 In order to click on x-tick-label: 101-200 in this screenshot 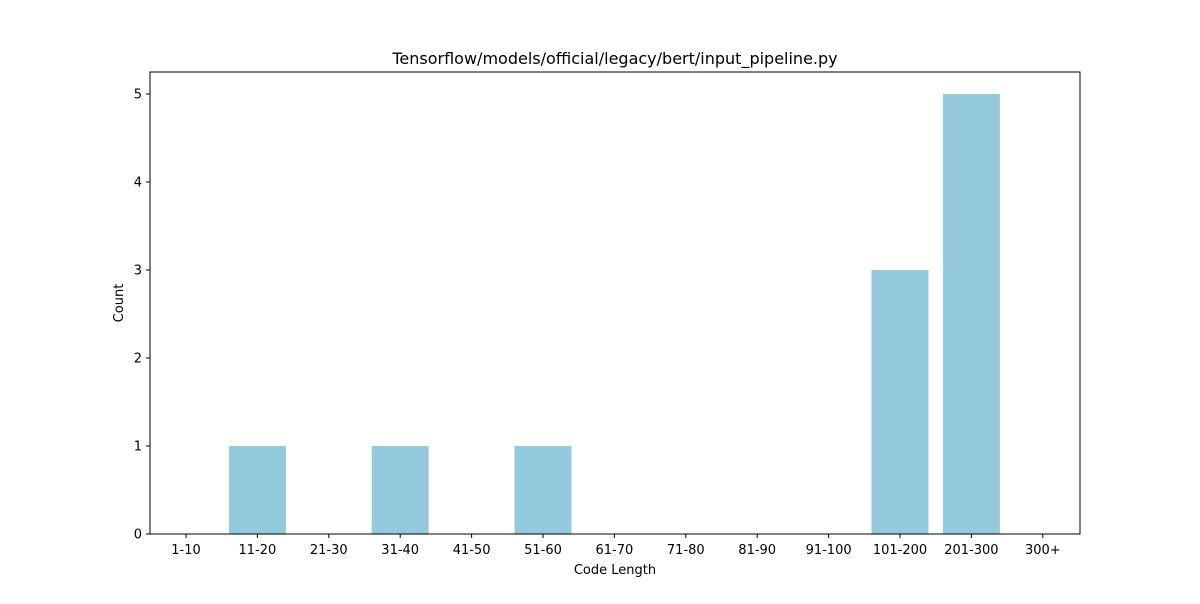, I will do `click(900, 550)`.